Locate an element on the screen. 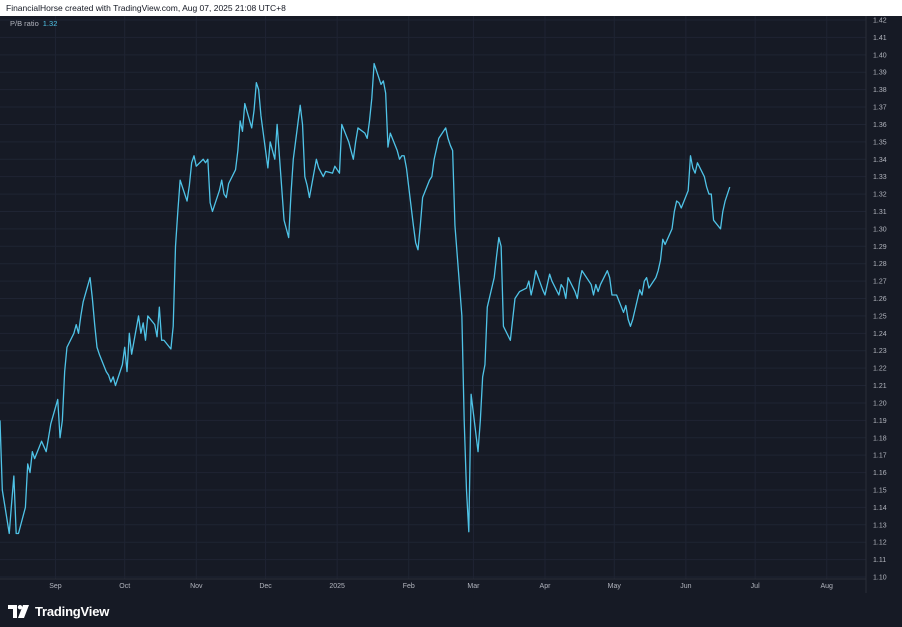  x-tick-label: Dec is located at coordinates (265, 586).